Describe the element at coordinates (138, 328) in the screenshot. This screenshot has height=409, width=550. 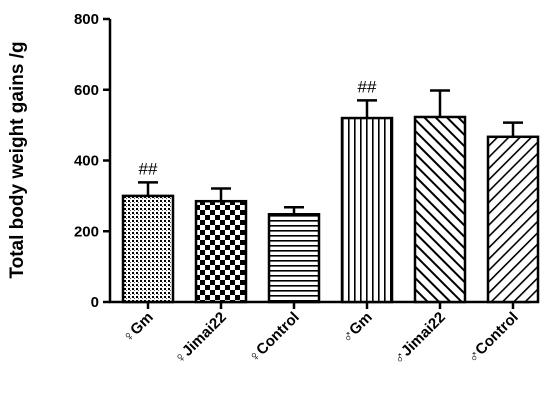
I see `x-tick-label: ♀Gm` at that location.